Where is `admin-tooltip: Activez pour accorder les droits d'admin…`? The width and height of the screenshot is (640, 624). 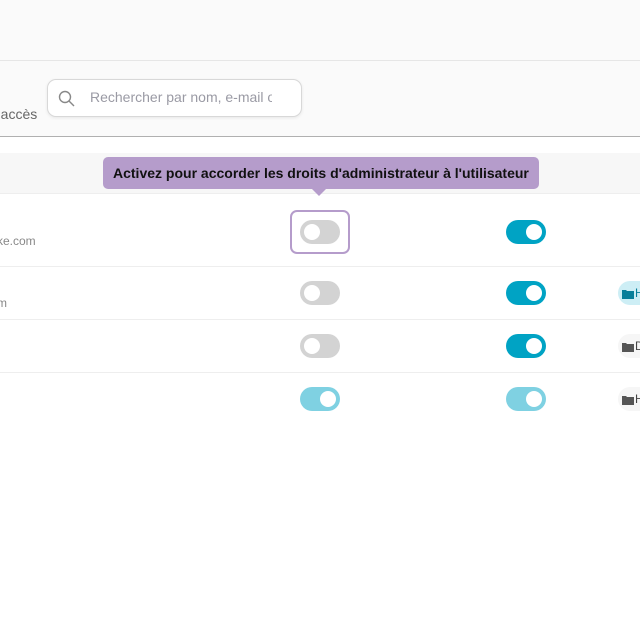 admin-tooltip: Activez pour accorder les droits d'admin… is located at coordinates (321, 176).